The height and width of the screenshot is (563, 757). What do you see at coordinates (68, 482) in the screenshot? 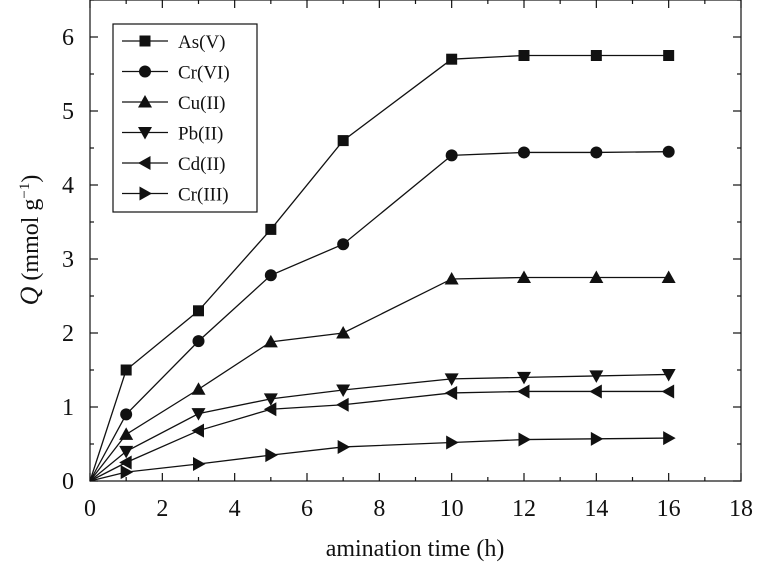
I see `y-tick-label: 0` at bounding box center [68, 482].